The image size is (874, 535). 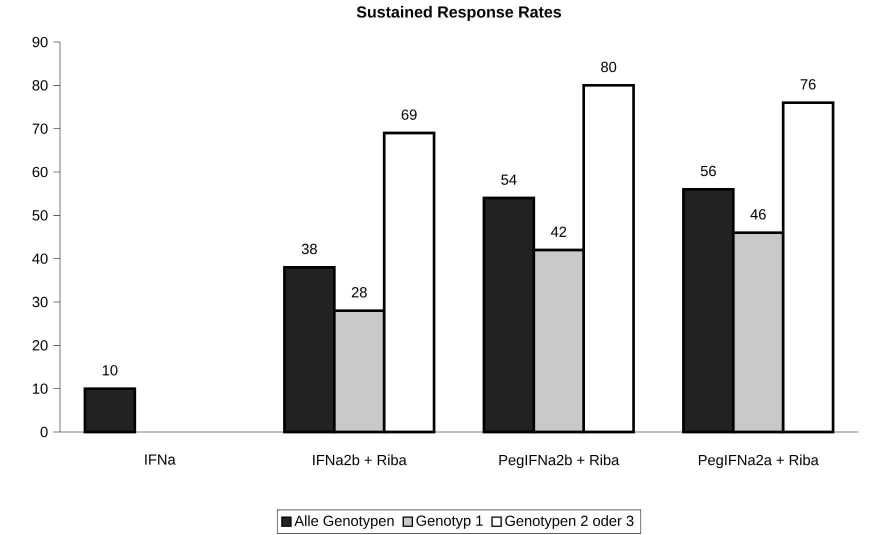 What do you see at coordinates (409, 114) in the screenshot?
I see `data-label: 69` at bounding box center [409, 114].